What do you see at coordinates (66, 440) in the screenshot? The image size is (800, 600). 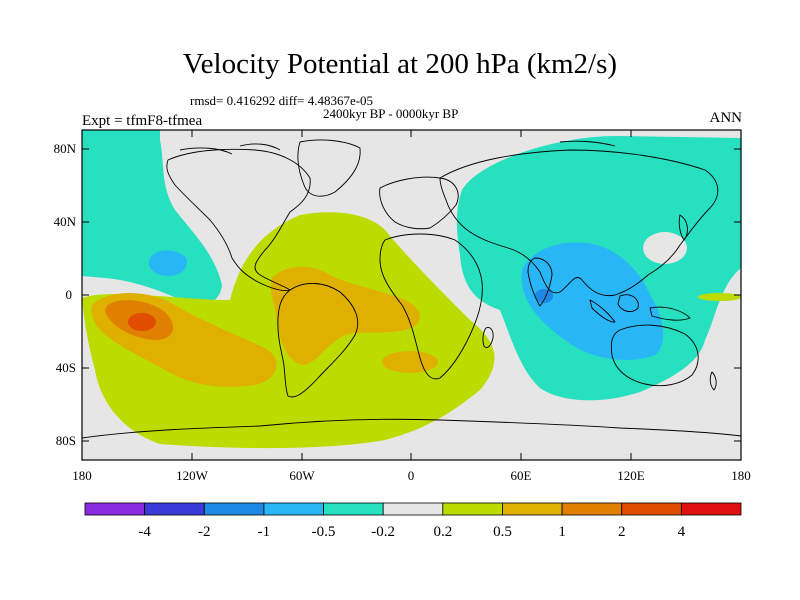 I see `lat-label-80s: 80S` at bounding box center [66, 440].